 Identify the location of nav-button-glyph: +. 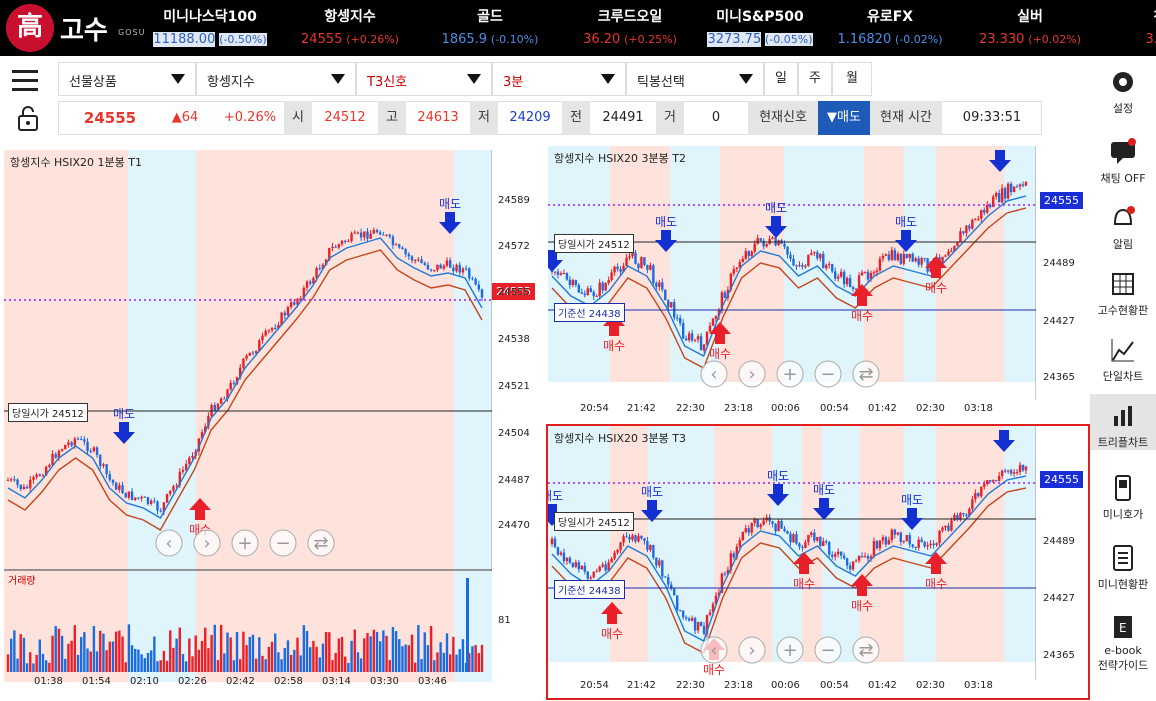
(789, 374).